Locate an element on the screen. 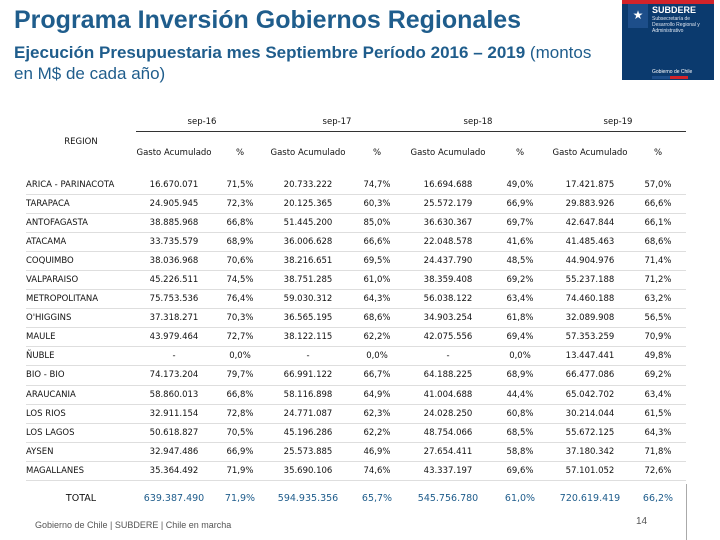 This screenshot has height=540, width=720. gasto-cell: 38.122.115 is located at coordinates (308, 337).